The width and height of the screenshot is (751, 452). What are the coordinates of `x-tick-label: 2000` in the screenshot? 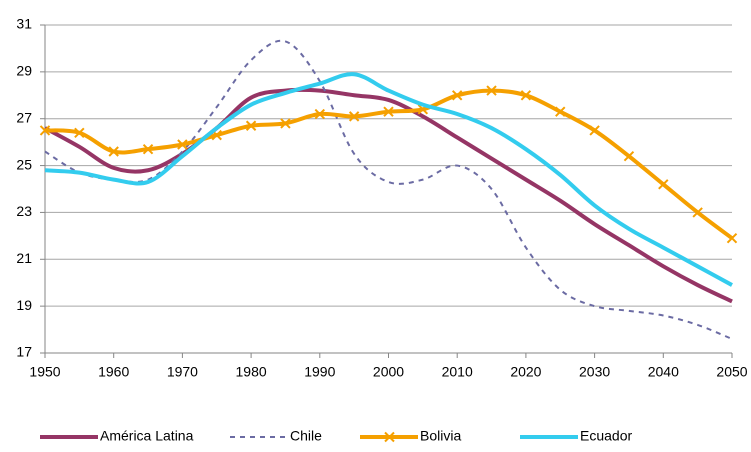 It's located at (388, 372).